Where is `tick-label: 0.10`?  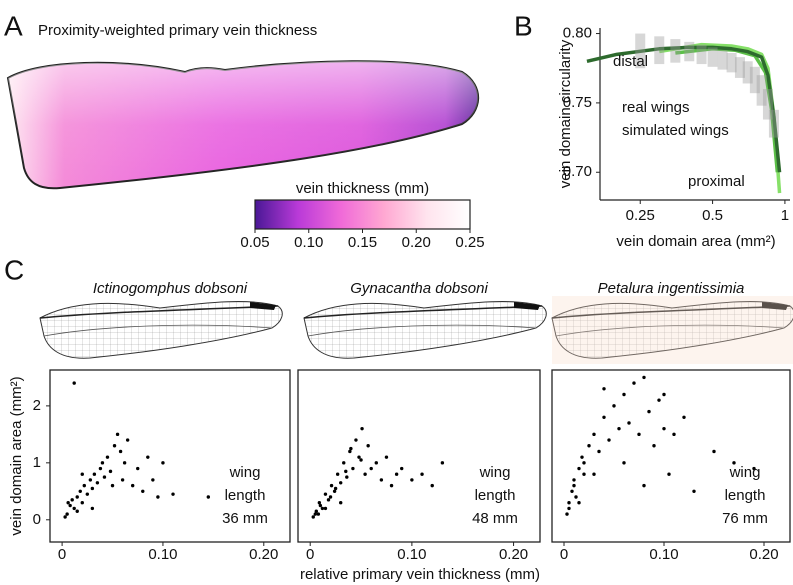
tick-label: 0.10 is located at coordinates (308, 242).